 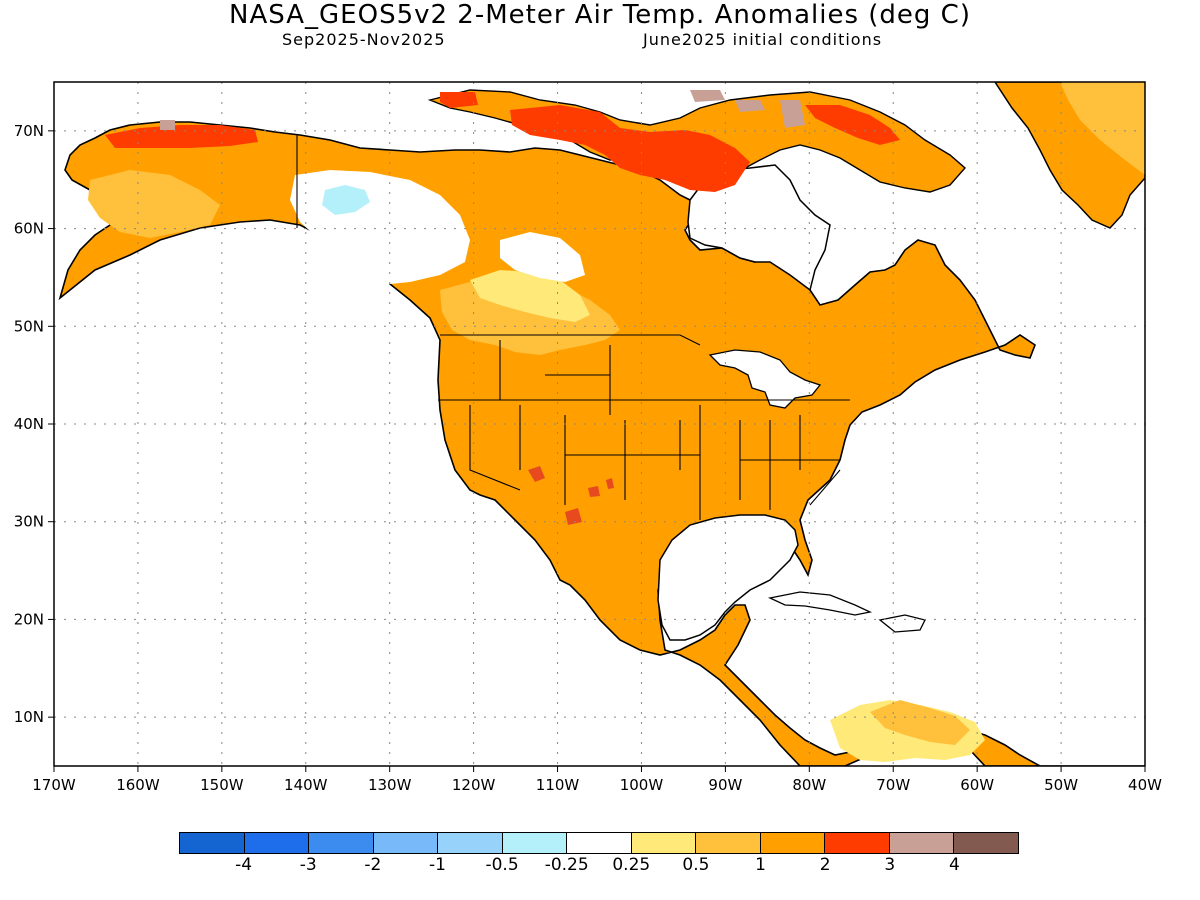 What do you see at coordinates (364, 39) in the screenshot?
I see `forecast-period: Sep2025-Nov2025` at bounding box center [364, 39].